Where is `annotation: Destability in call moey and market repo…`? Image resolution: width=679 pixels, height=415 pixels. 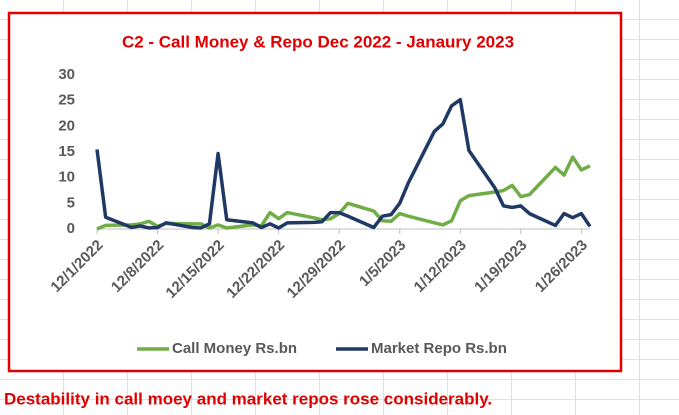
annotation: Destability in call moey and market repo… is located at coordinates (248, 398).